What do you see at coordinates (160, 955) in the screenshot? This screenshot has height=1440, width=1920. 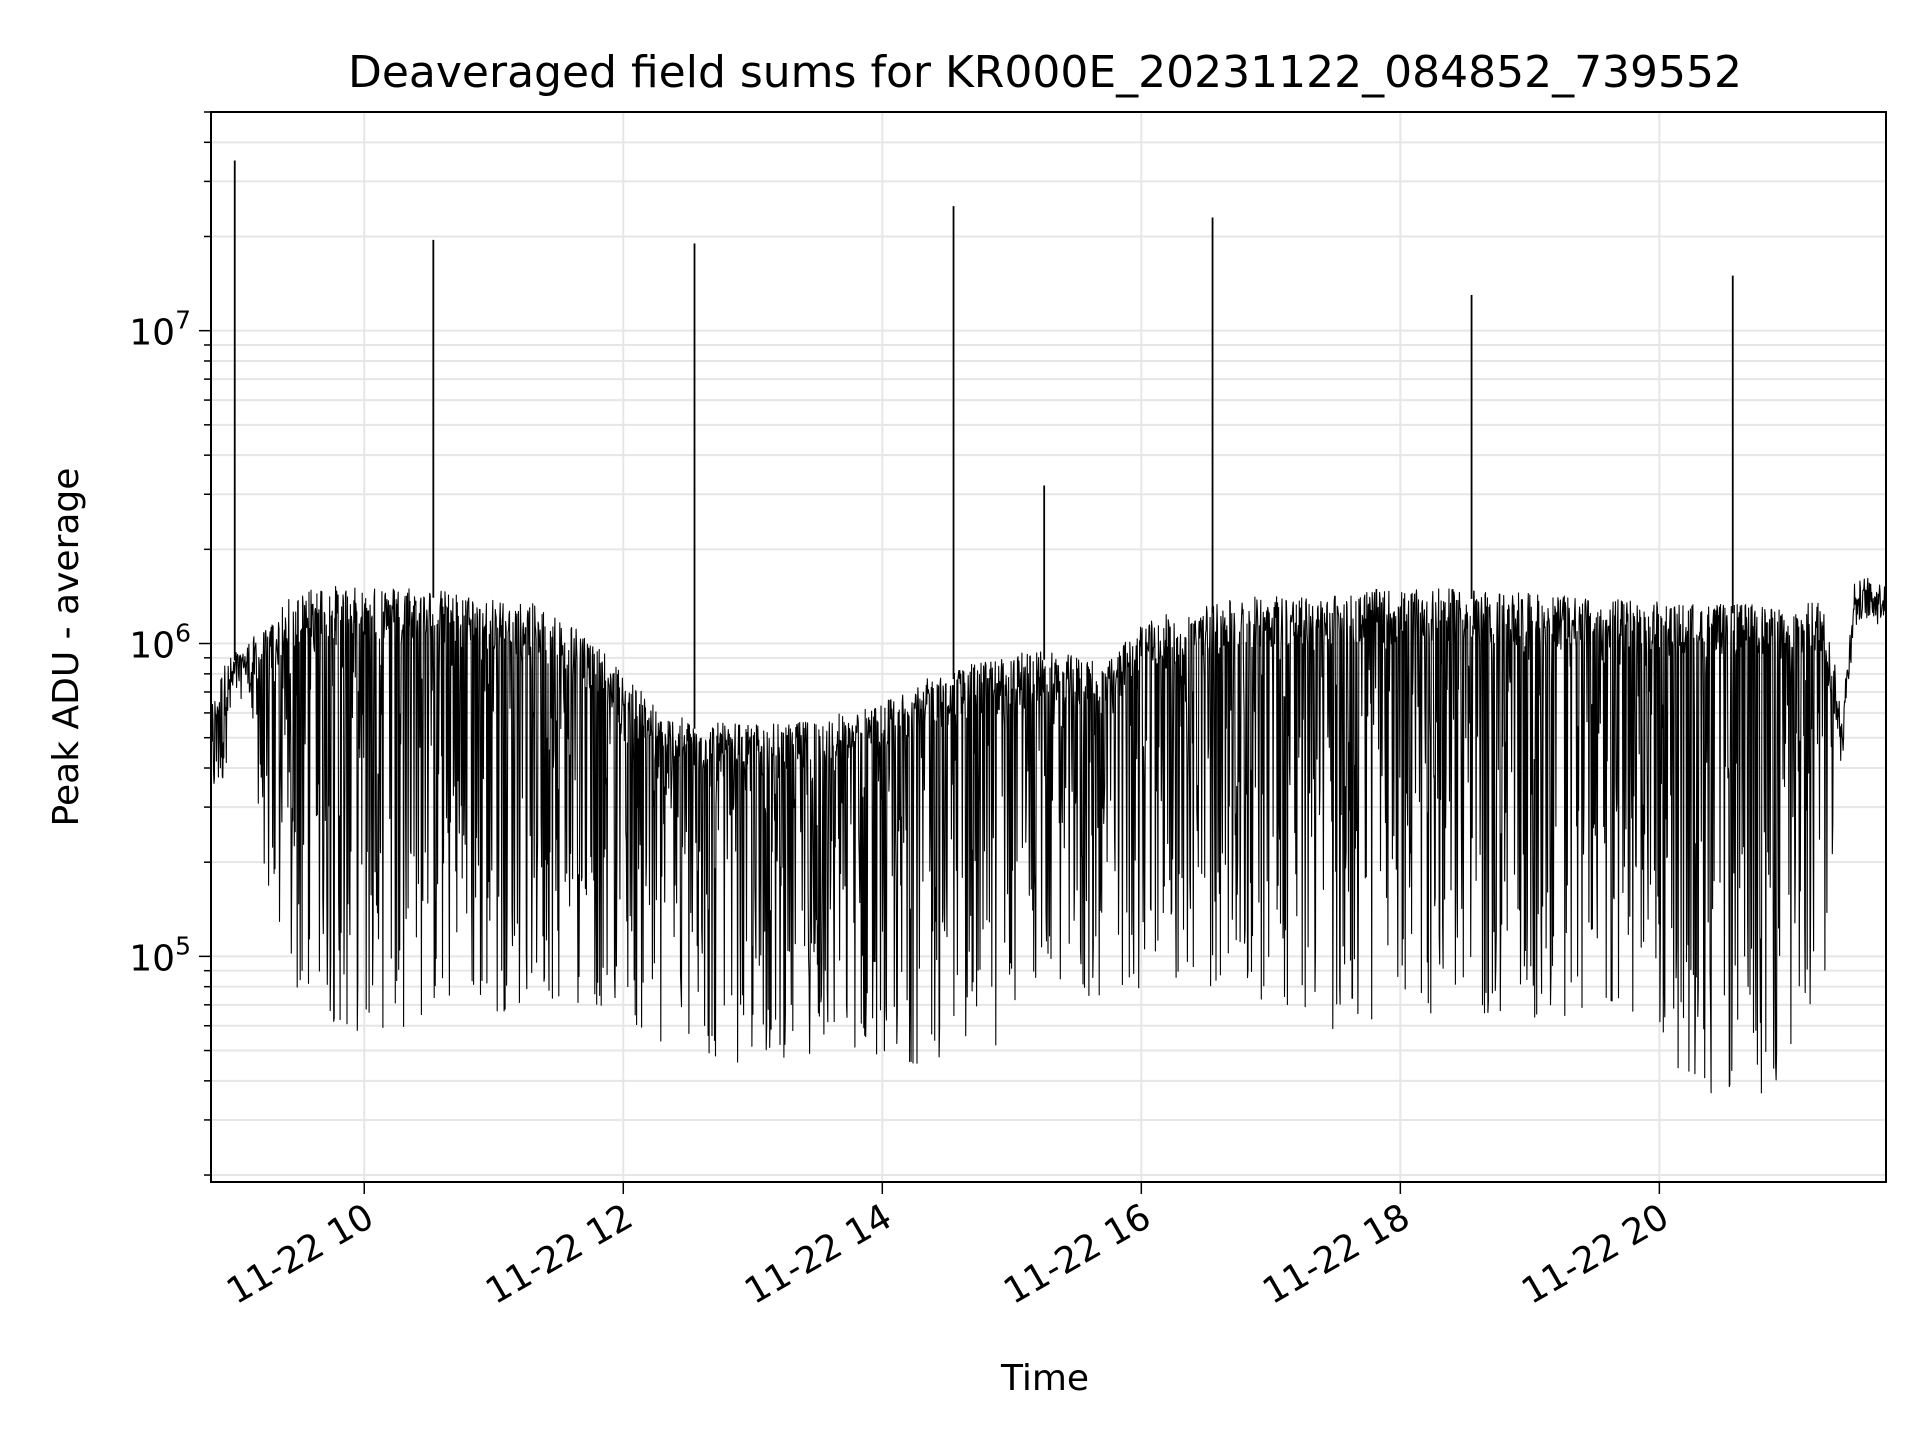 I see `y-tick-label: 10⁵` at bounding box center [160, 955].